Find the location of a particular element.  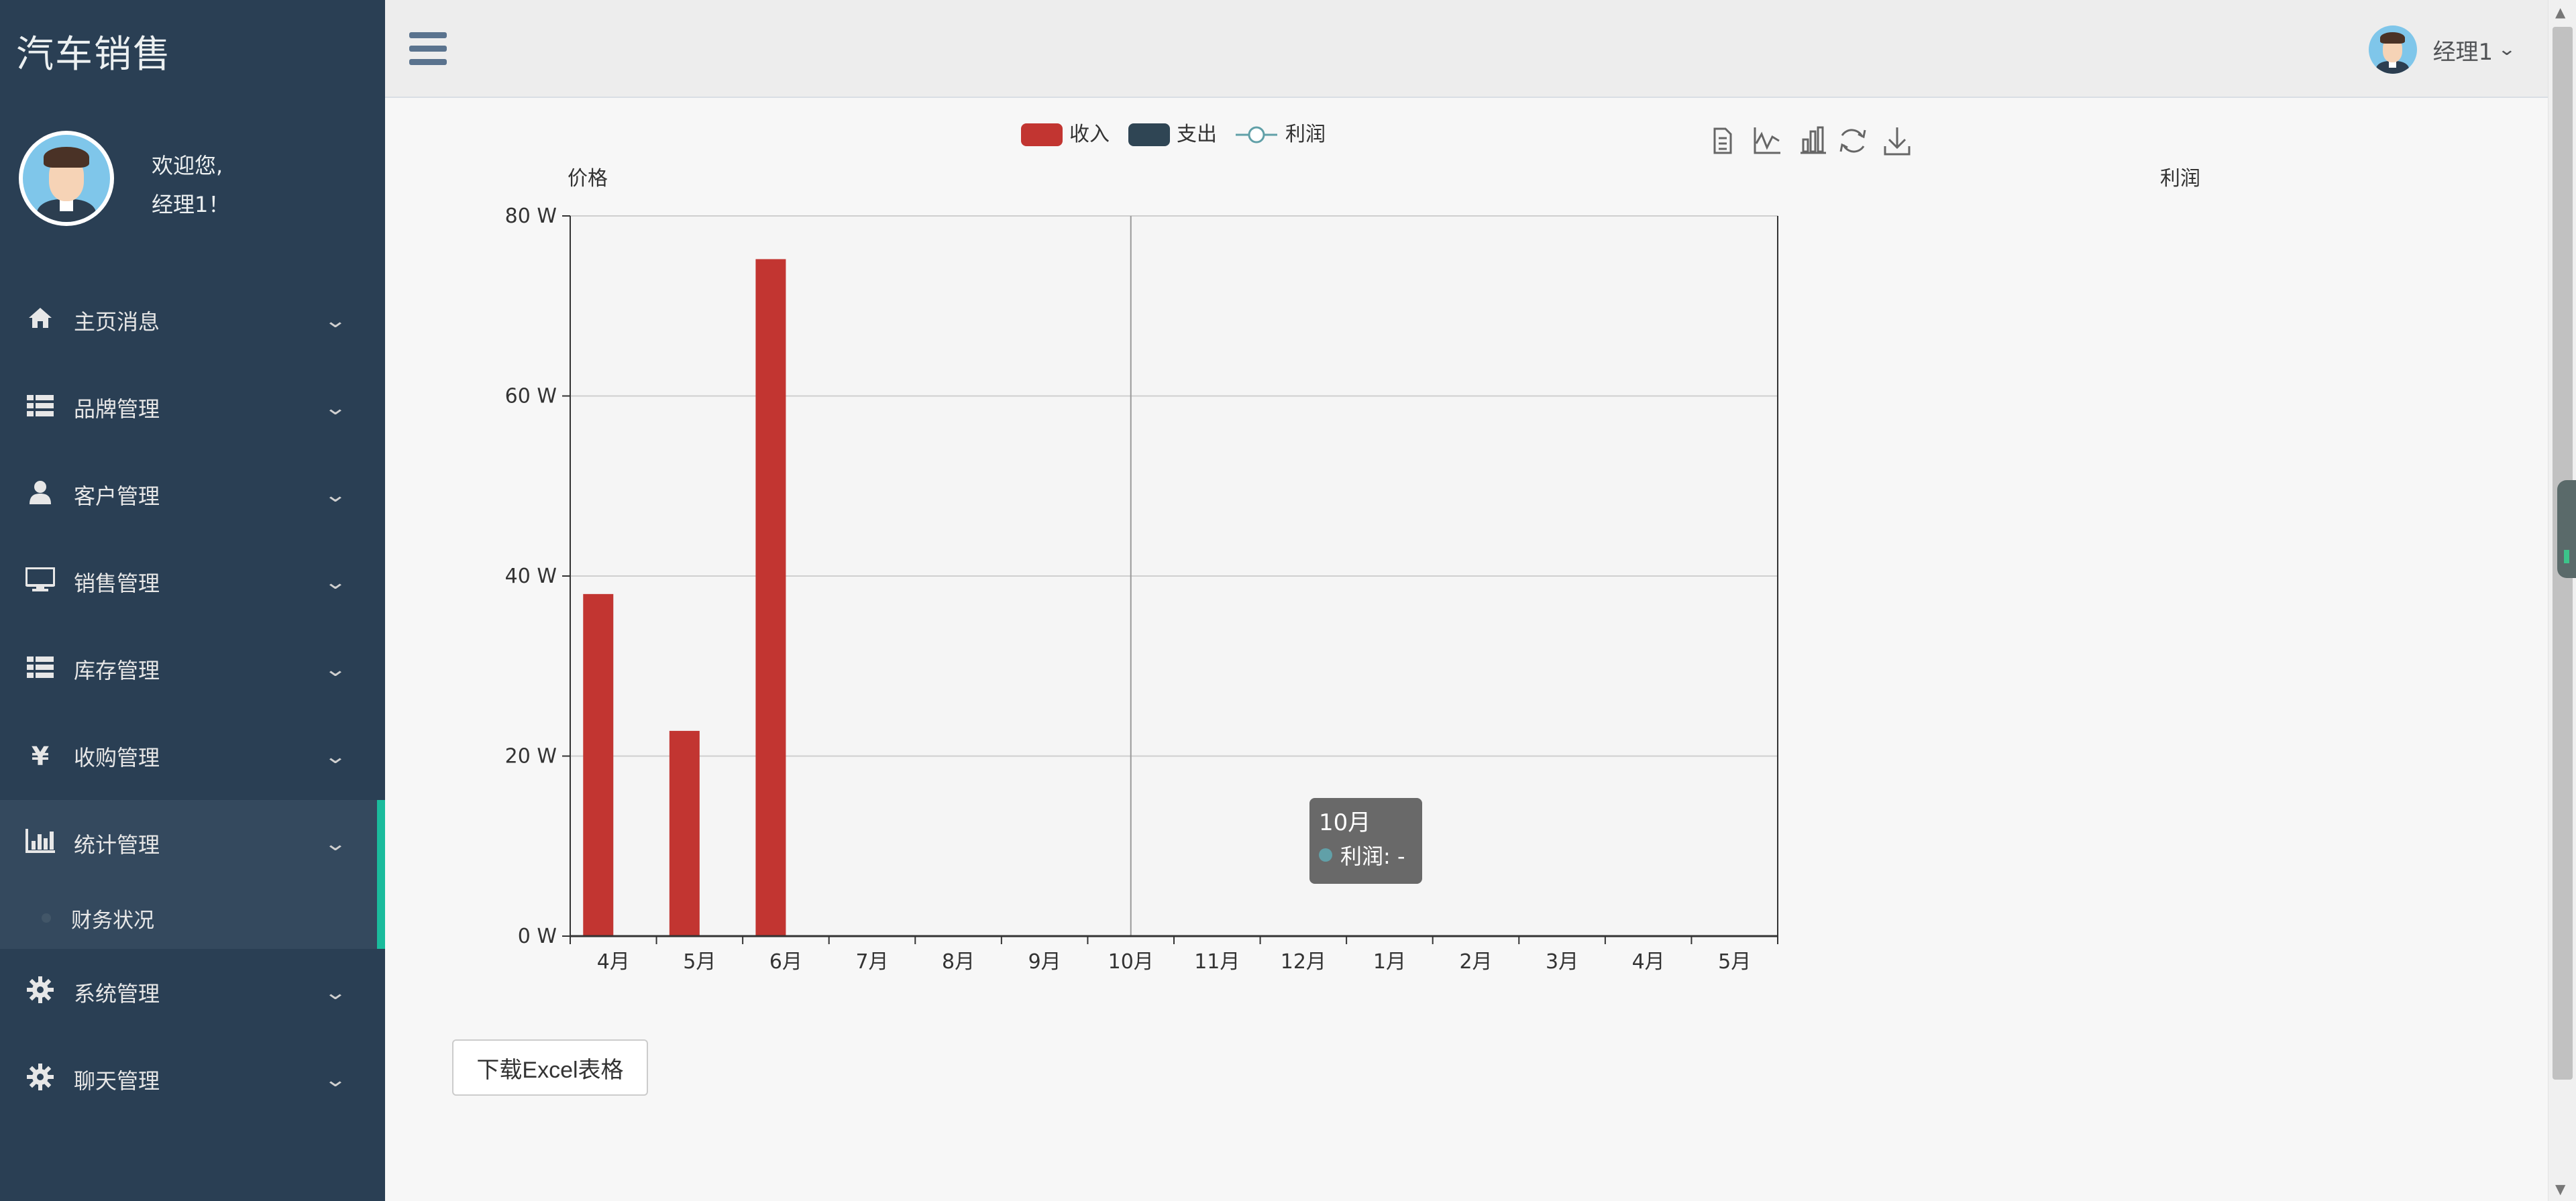

user-icon is located at coordinates (40, 495).